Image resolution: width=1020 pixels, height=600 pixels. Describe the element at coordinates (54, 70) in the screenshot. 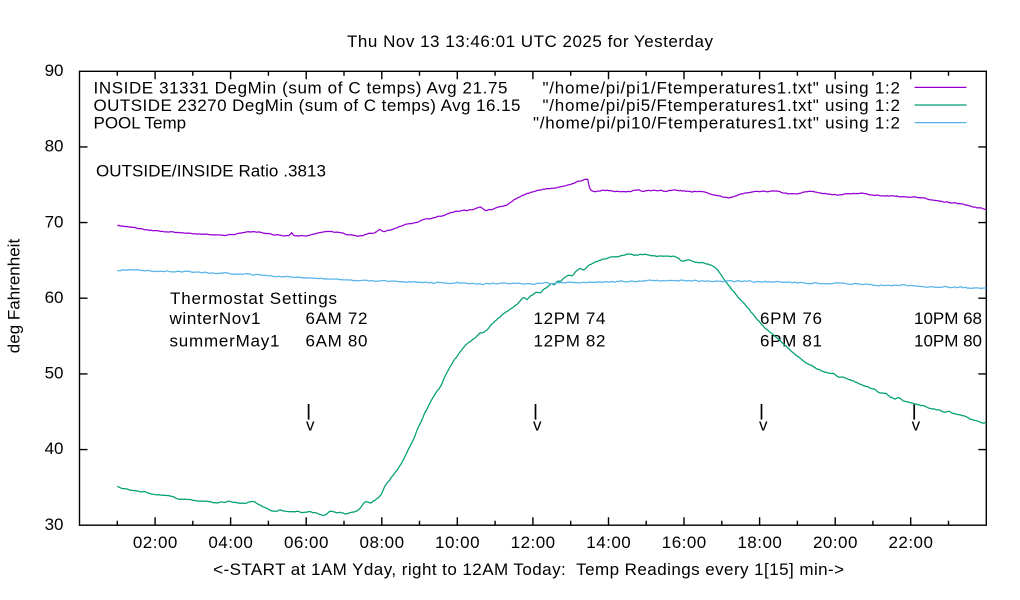

I see `svg-text: 90` at that location.